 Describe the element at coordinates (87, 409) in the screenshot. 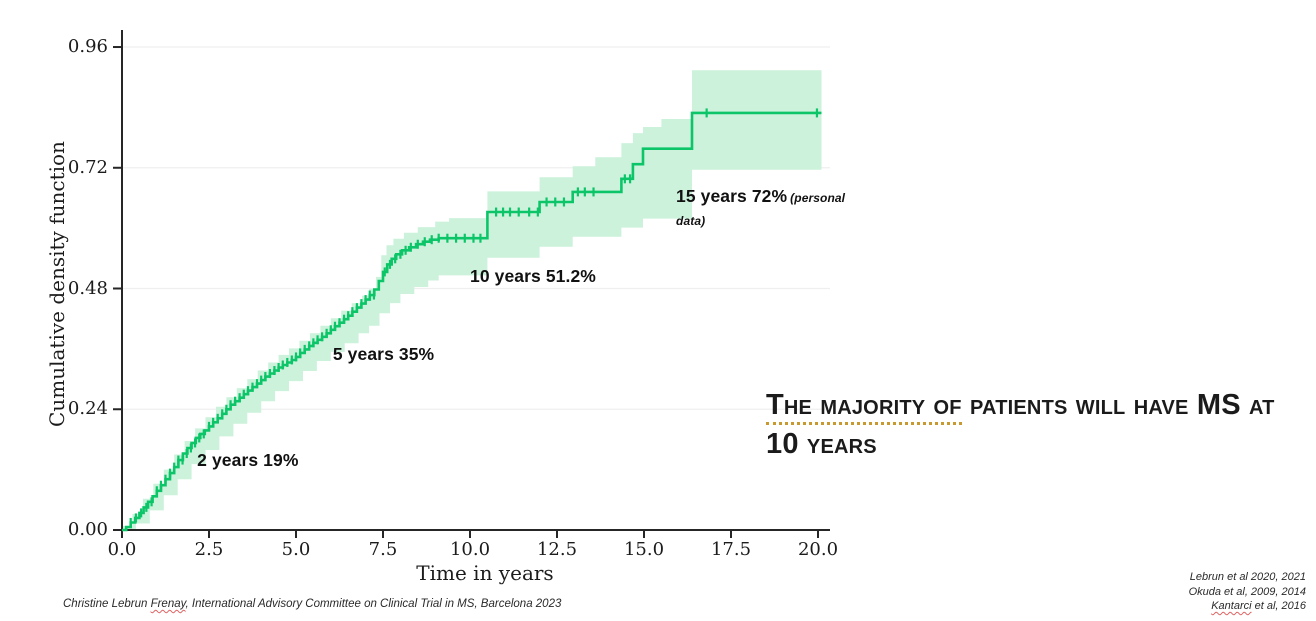

I see `y-tick-label: 0.24` at that location.